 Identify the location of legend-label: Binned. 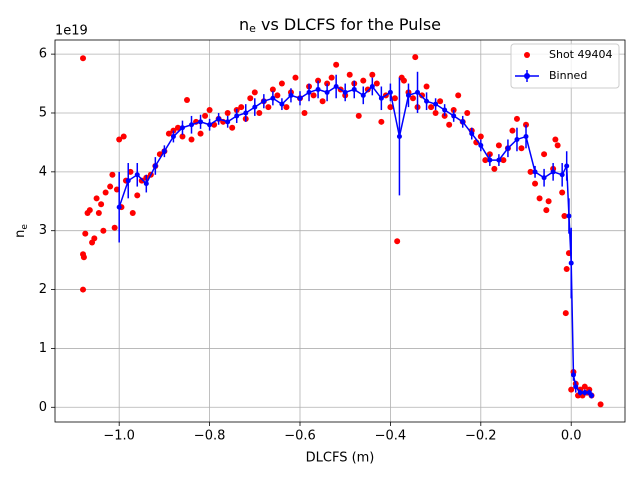
(568, 75).